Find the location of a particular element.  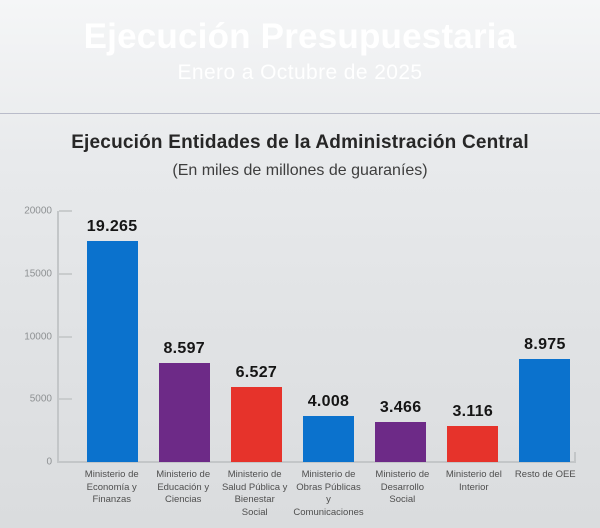

y-axis-line is located at coordinates (58, 337).